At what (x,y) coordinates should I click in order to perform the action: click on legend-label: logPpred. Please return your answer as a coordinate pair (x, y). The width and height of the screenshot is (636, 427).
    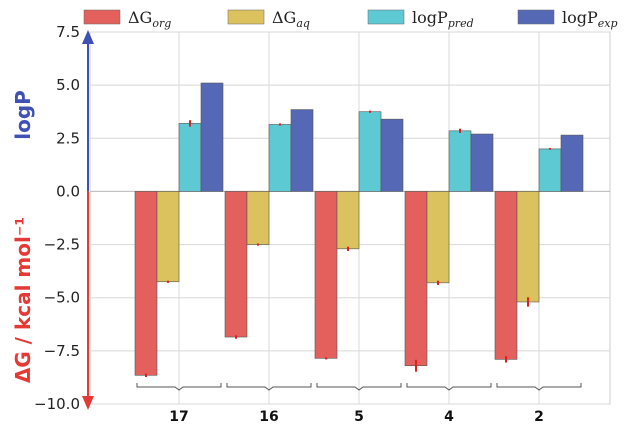
    Looking at the image, I should click on (443, 19).